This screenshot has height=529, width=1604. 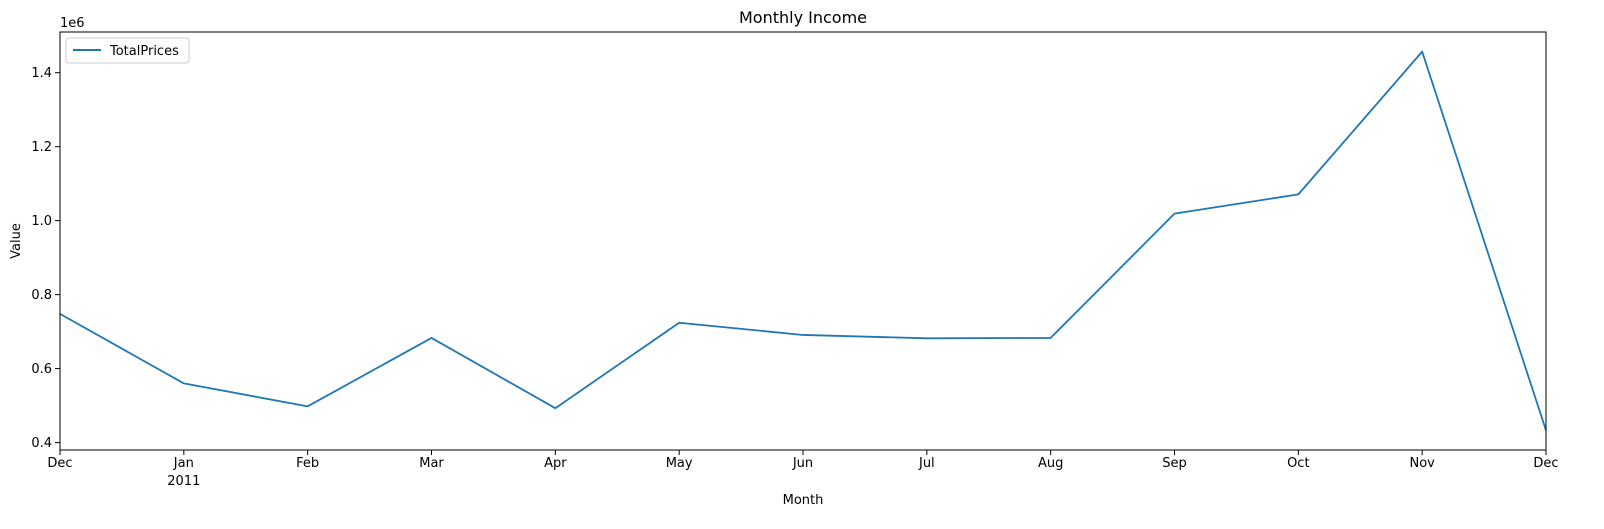 I want to click on x-tick-label: Jul, so click(x=926, y=463).